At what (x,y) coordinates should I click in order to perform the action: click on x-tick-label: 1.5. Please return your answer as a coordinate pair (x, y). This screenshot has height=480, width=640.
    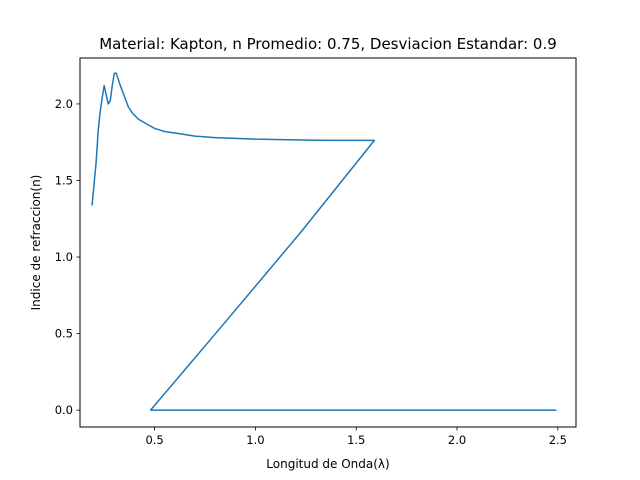
    Looking at the image, I should click on (356, 440).